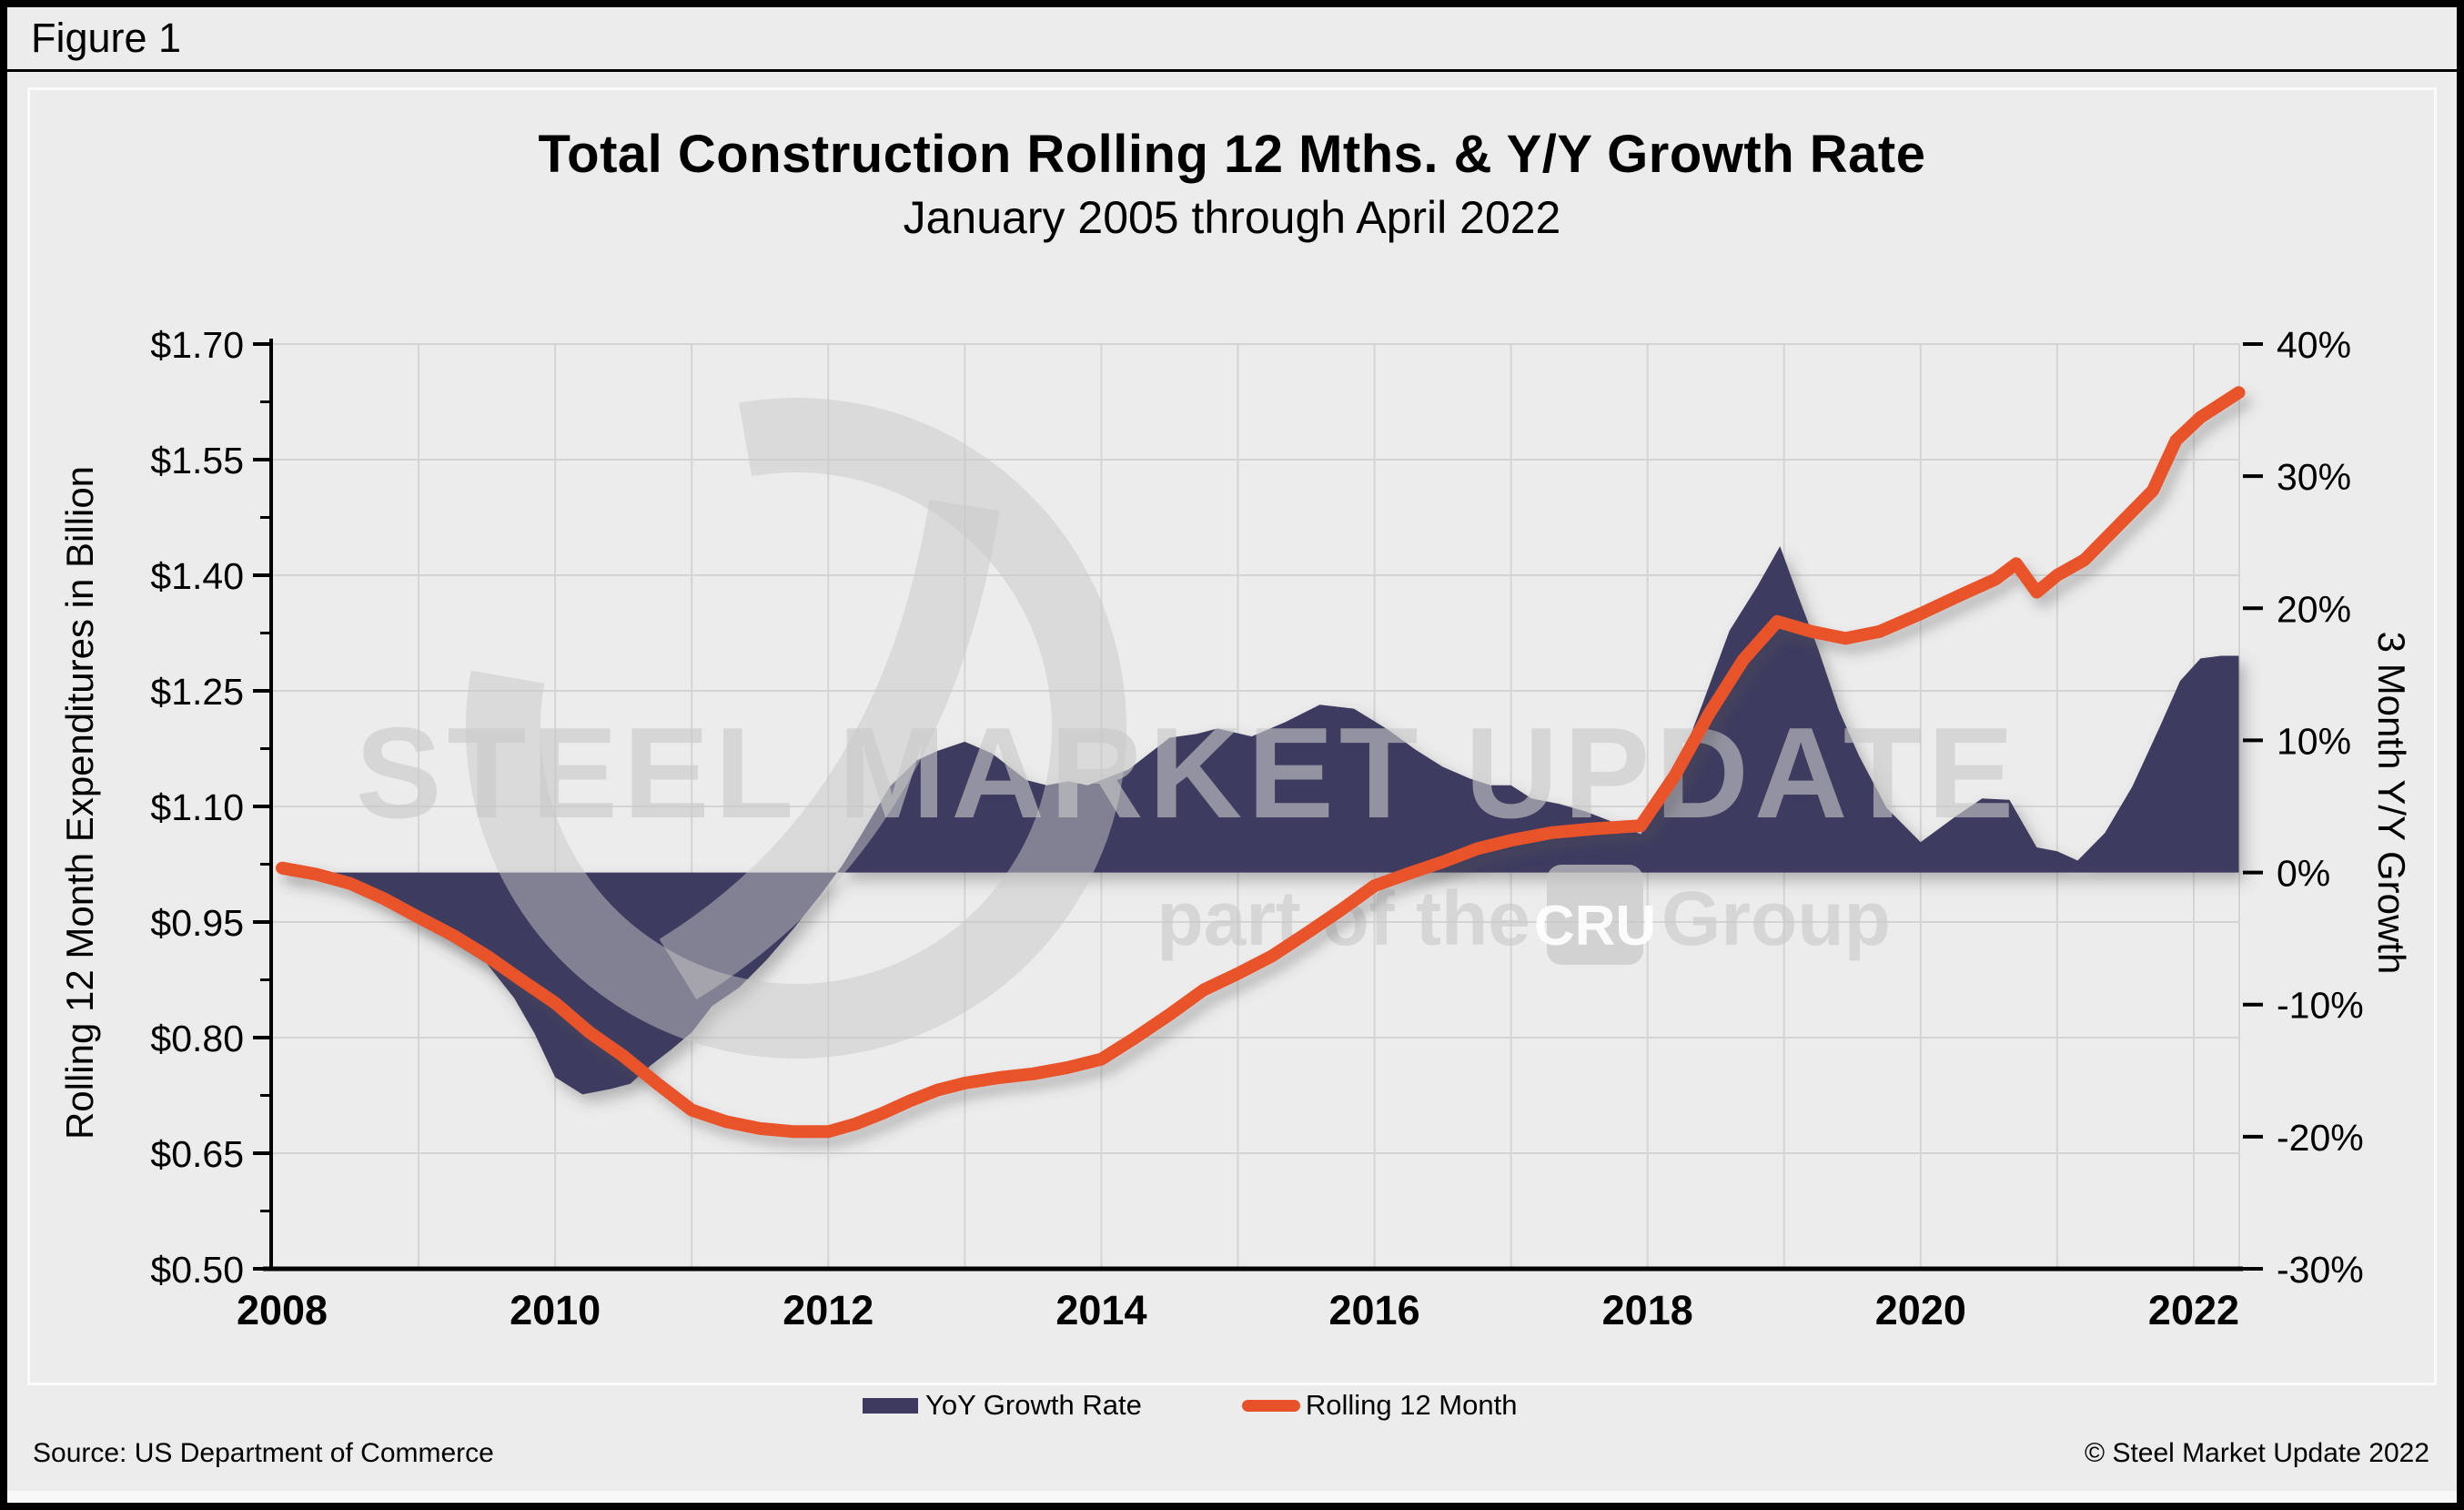  Describe the element at coordinates (1647, 1310) in the screenshot. I see `x-tick-label: 2018` at that location.